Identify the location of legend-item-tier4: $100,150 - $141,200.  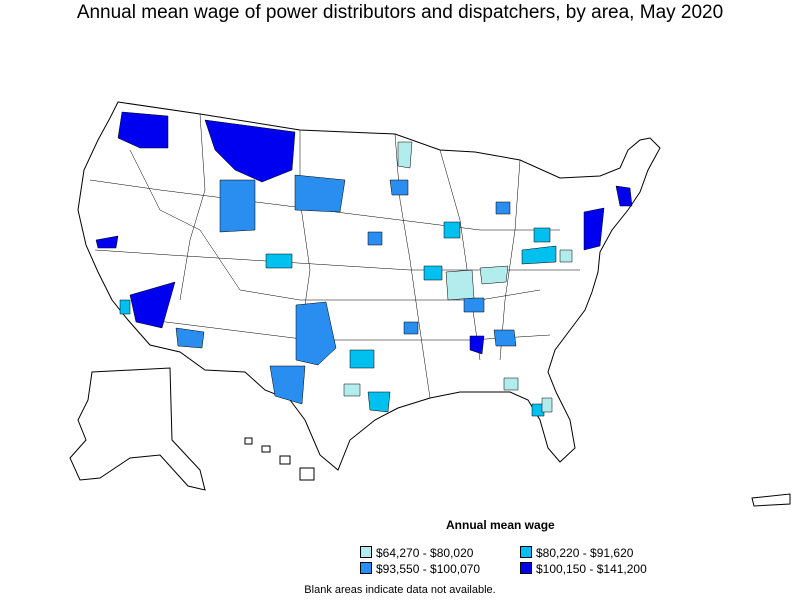
(583, 569).